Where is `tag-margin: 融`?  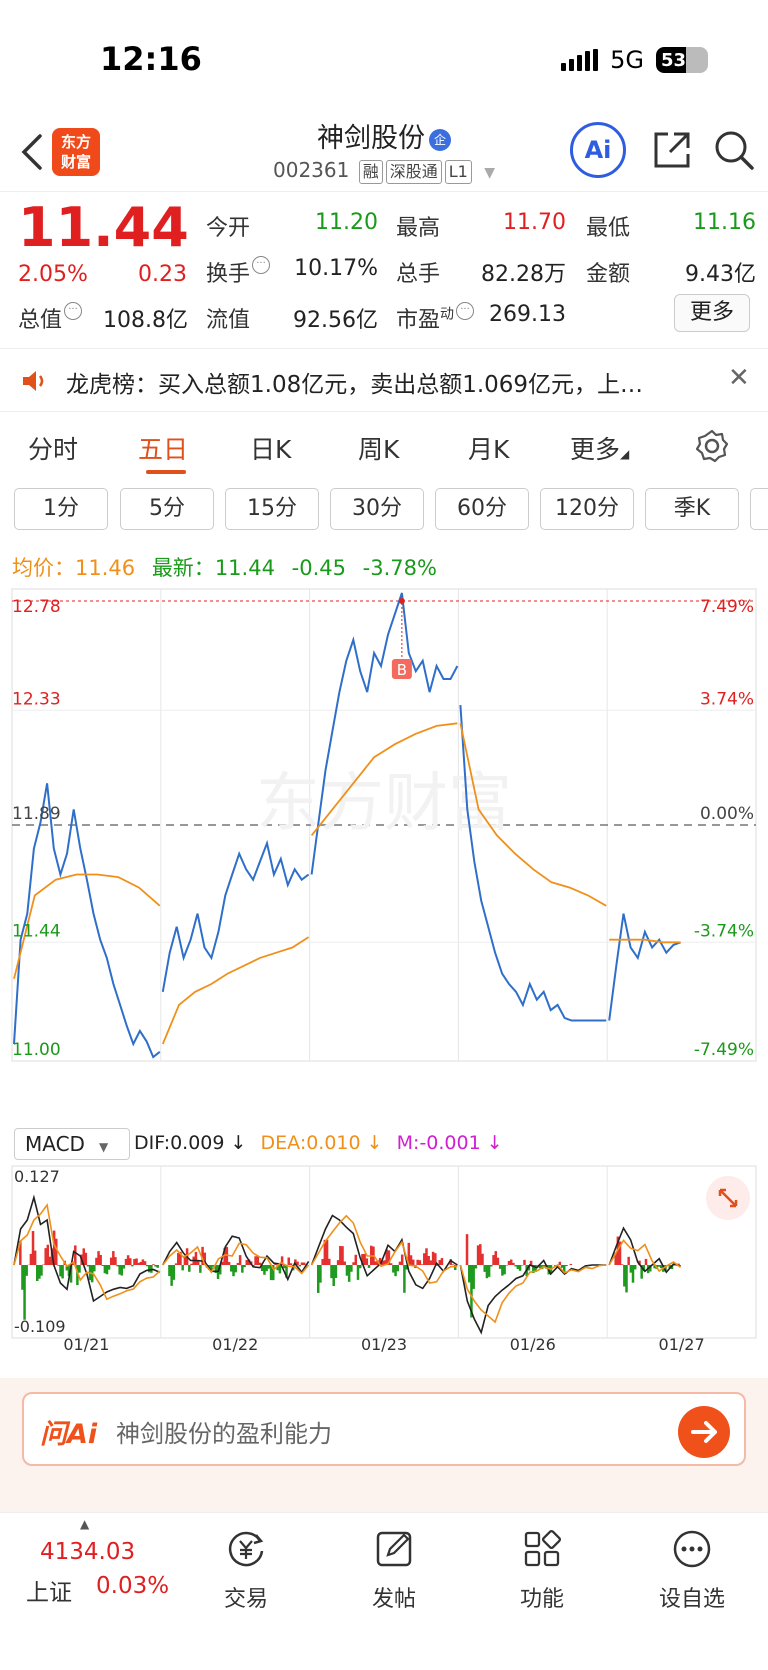
tag-margin: 融 is located at coordinates (370, 172).